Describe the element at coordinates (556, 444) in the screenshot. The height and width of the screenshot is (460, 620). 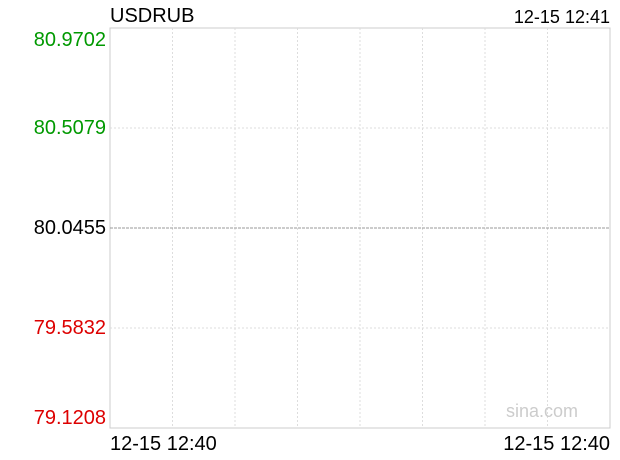
I see `x-tick-label-end: 12-15 12:40` at that location.